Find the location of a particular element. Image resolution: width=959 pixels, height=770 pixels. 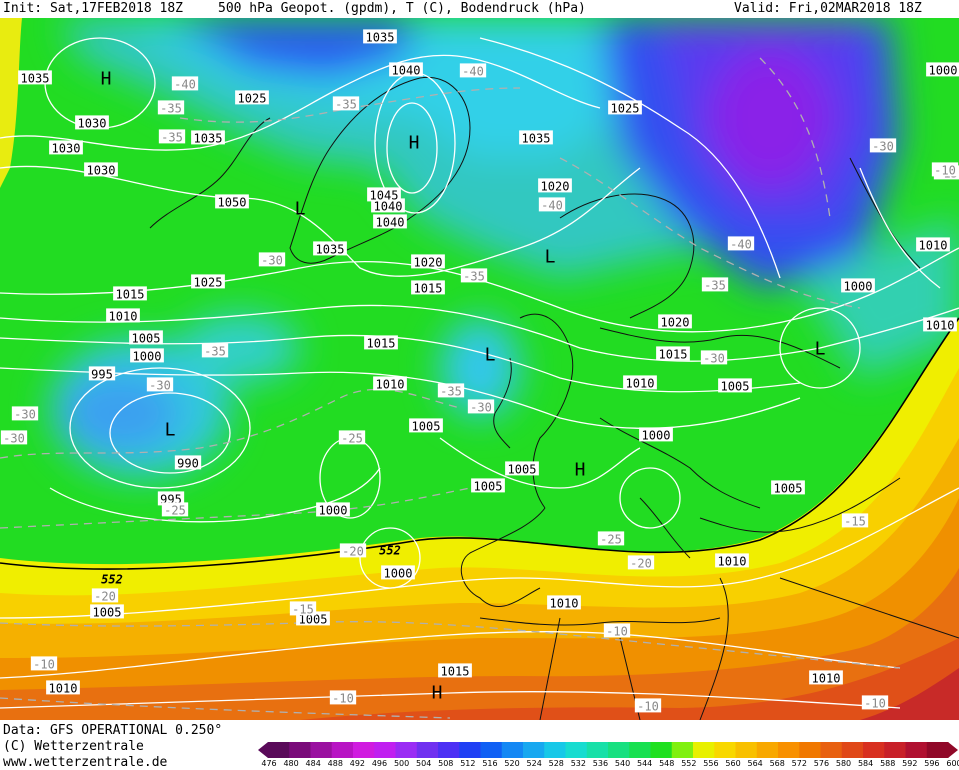

svg-text: -20 is located at coordinates (105, 596).